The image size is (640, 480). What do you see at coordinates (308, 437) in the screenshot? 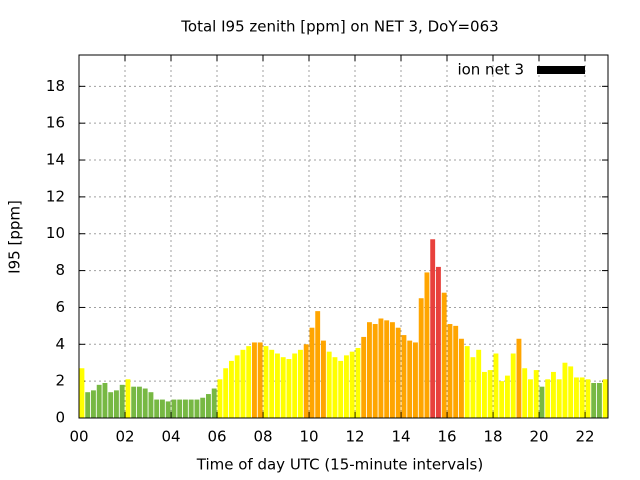
I see `x-tick-label: 10` at bounding box center [308, 437].